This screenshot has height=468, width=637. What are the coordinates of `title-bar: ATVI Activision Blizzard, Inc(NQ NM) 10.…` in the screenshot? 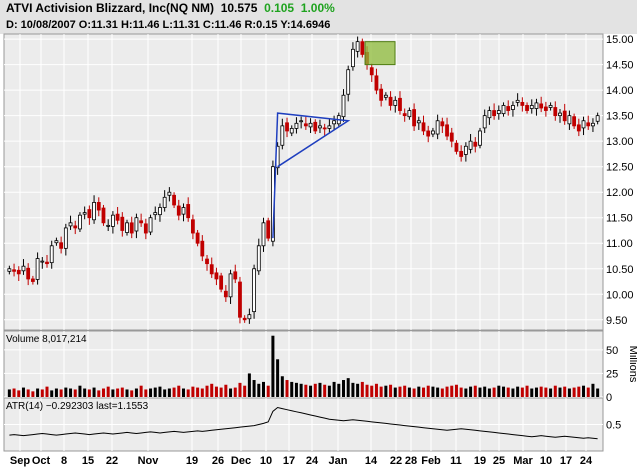 It's located at (318, 8).